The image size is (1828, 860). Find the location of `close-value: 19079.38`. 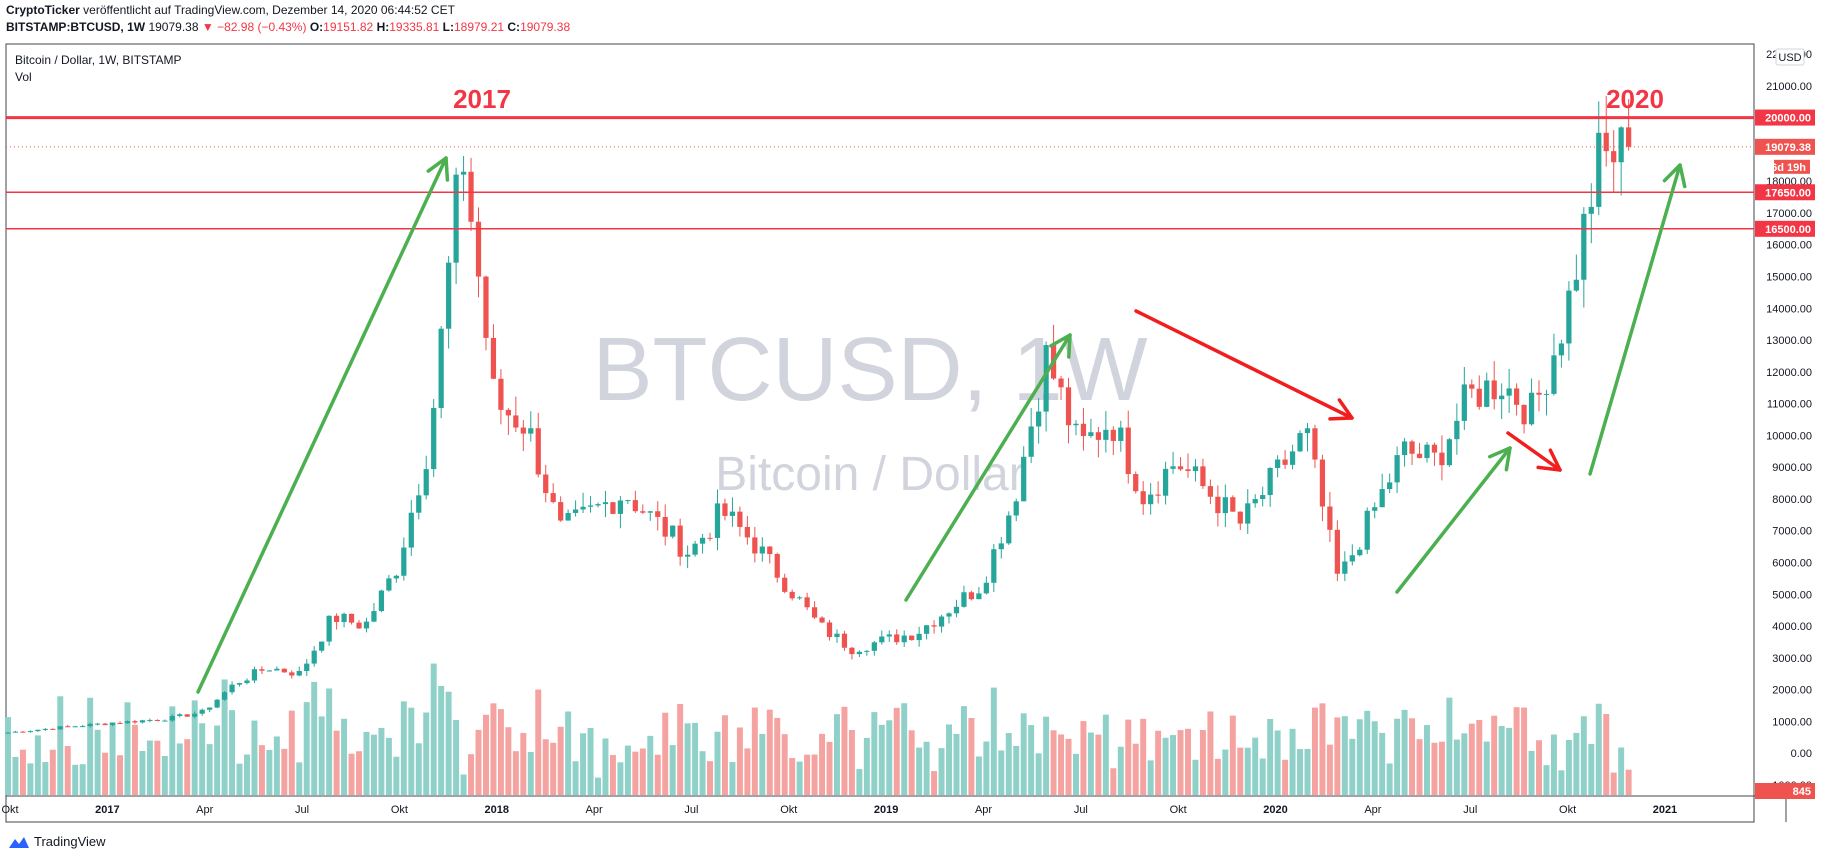

close-value: 19079.38 is located at coordinates (545, 27).